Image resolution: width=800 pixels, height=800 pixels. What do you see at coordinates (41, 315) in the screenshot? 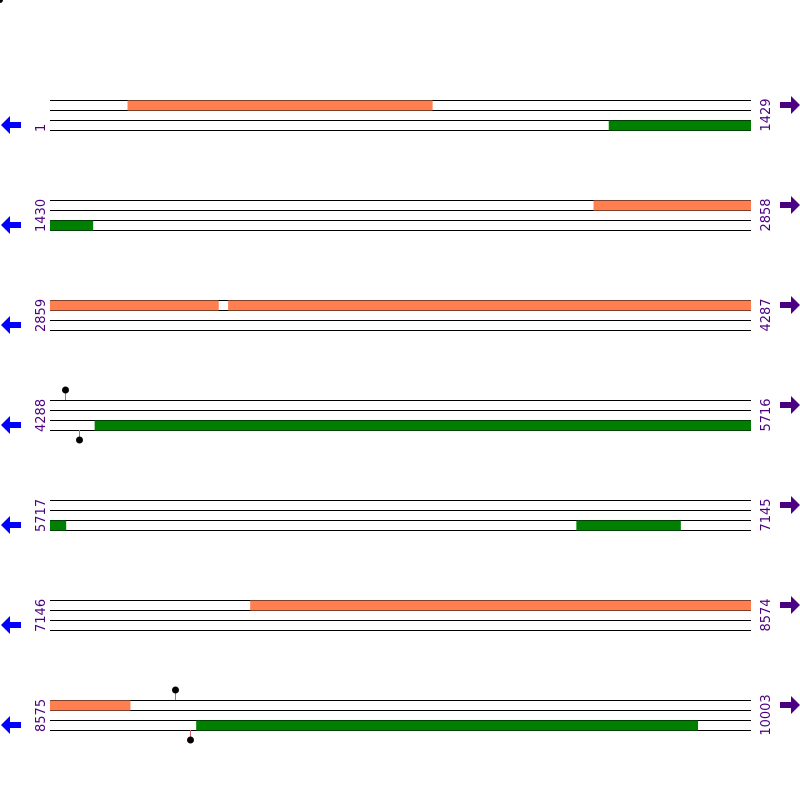
I see `row-start-label: 2859` at bounding box center [41, 315].